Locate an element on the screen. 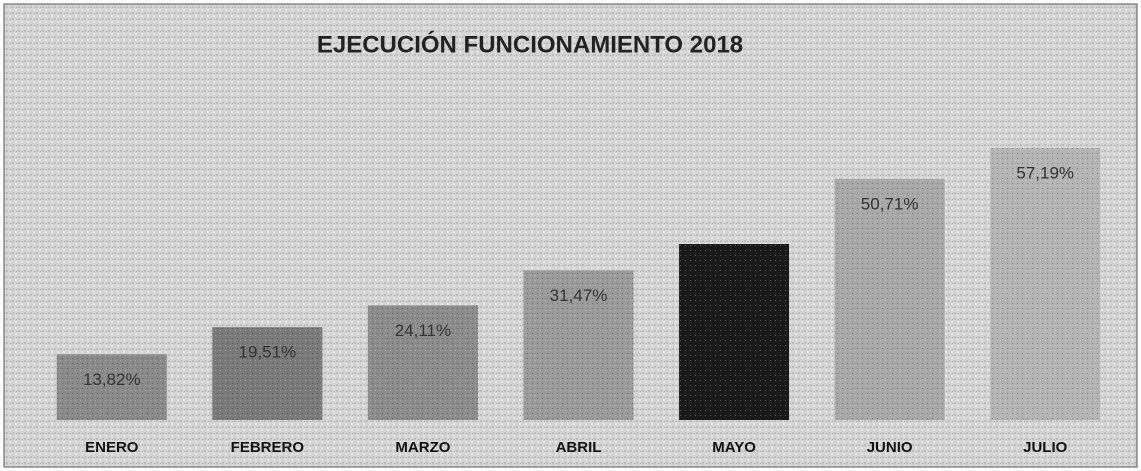 The width and height of the screenshot is (1141, 471). x-tick-label: JUNIO is located at coordinates (890, 447).